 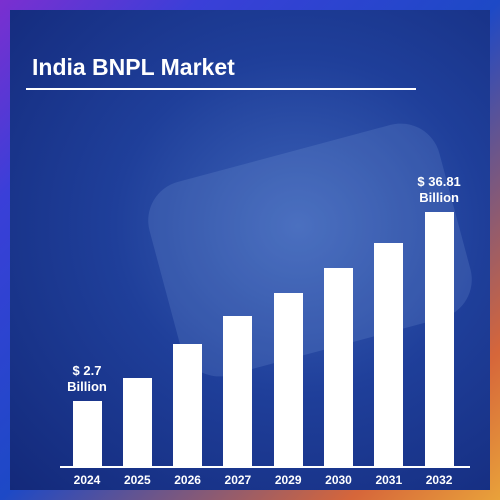 I want to click on value-label: $ 2.7 Billion, so click(x=87, y=379).